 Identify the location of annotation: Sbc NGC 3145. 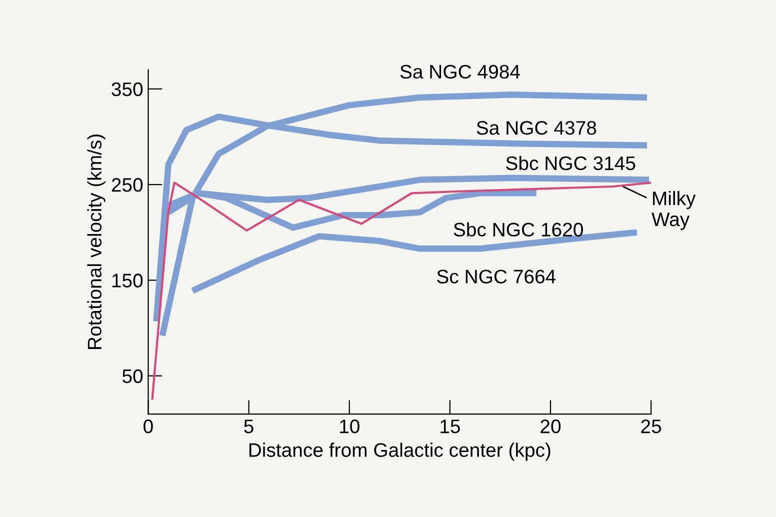
(571, 163).